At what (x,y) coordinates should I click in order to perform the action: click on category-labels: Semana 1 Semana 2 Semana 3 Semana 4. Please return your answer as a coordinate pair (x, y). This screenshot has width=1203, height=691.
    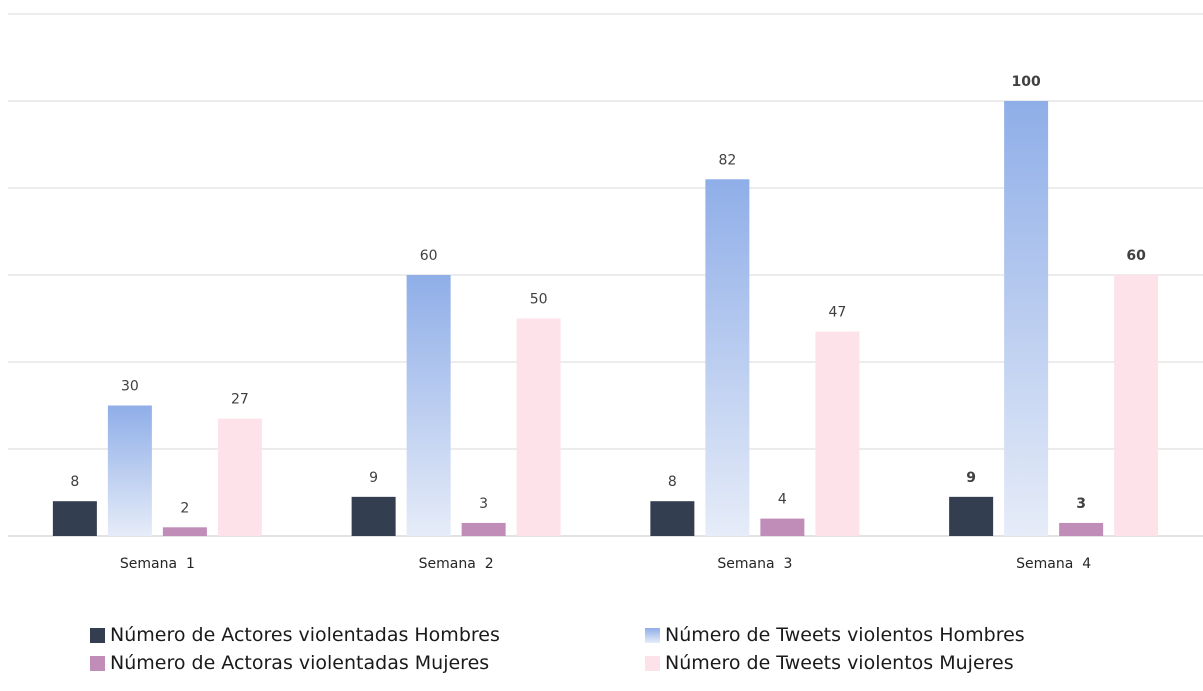
    Looking at the image, I should click on (605, 564).